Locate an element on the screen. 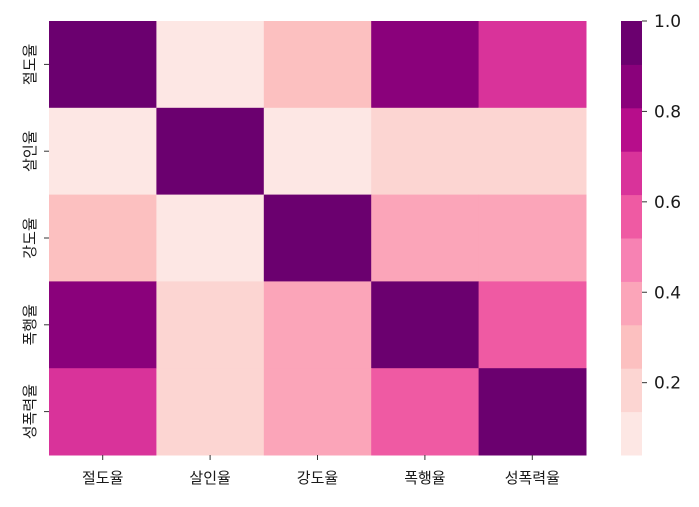 The image size is (699, 507). y-tick-label: 살인율 is located at coordinates (30, 150).